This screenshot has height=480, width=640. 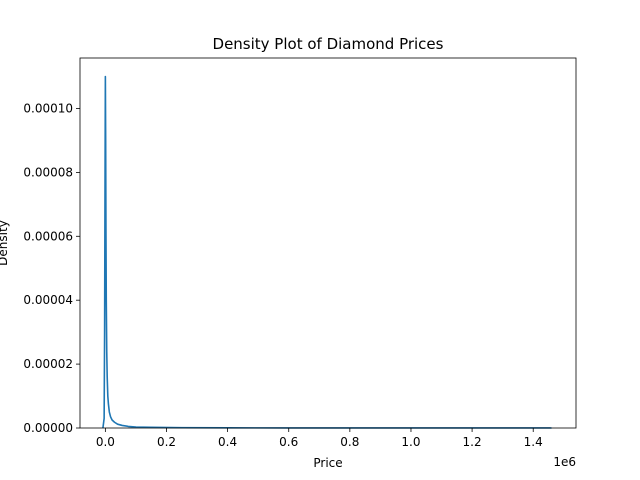 What do you see at coordinates (410, 442) in the screenshot?
I see `x-tick-label: 1.0` at bounding box center [410, 442].